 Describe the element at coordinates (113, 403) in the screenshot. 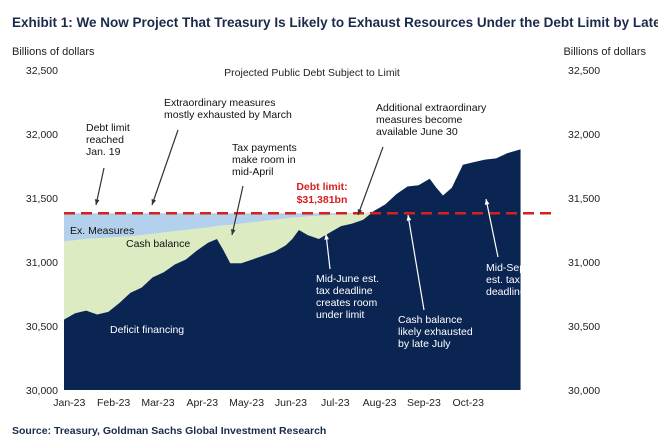

I see `x-tick-label: Feb-23` at that location.